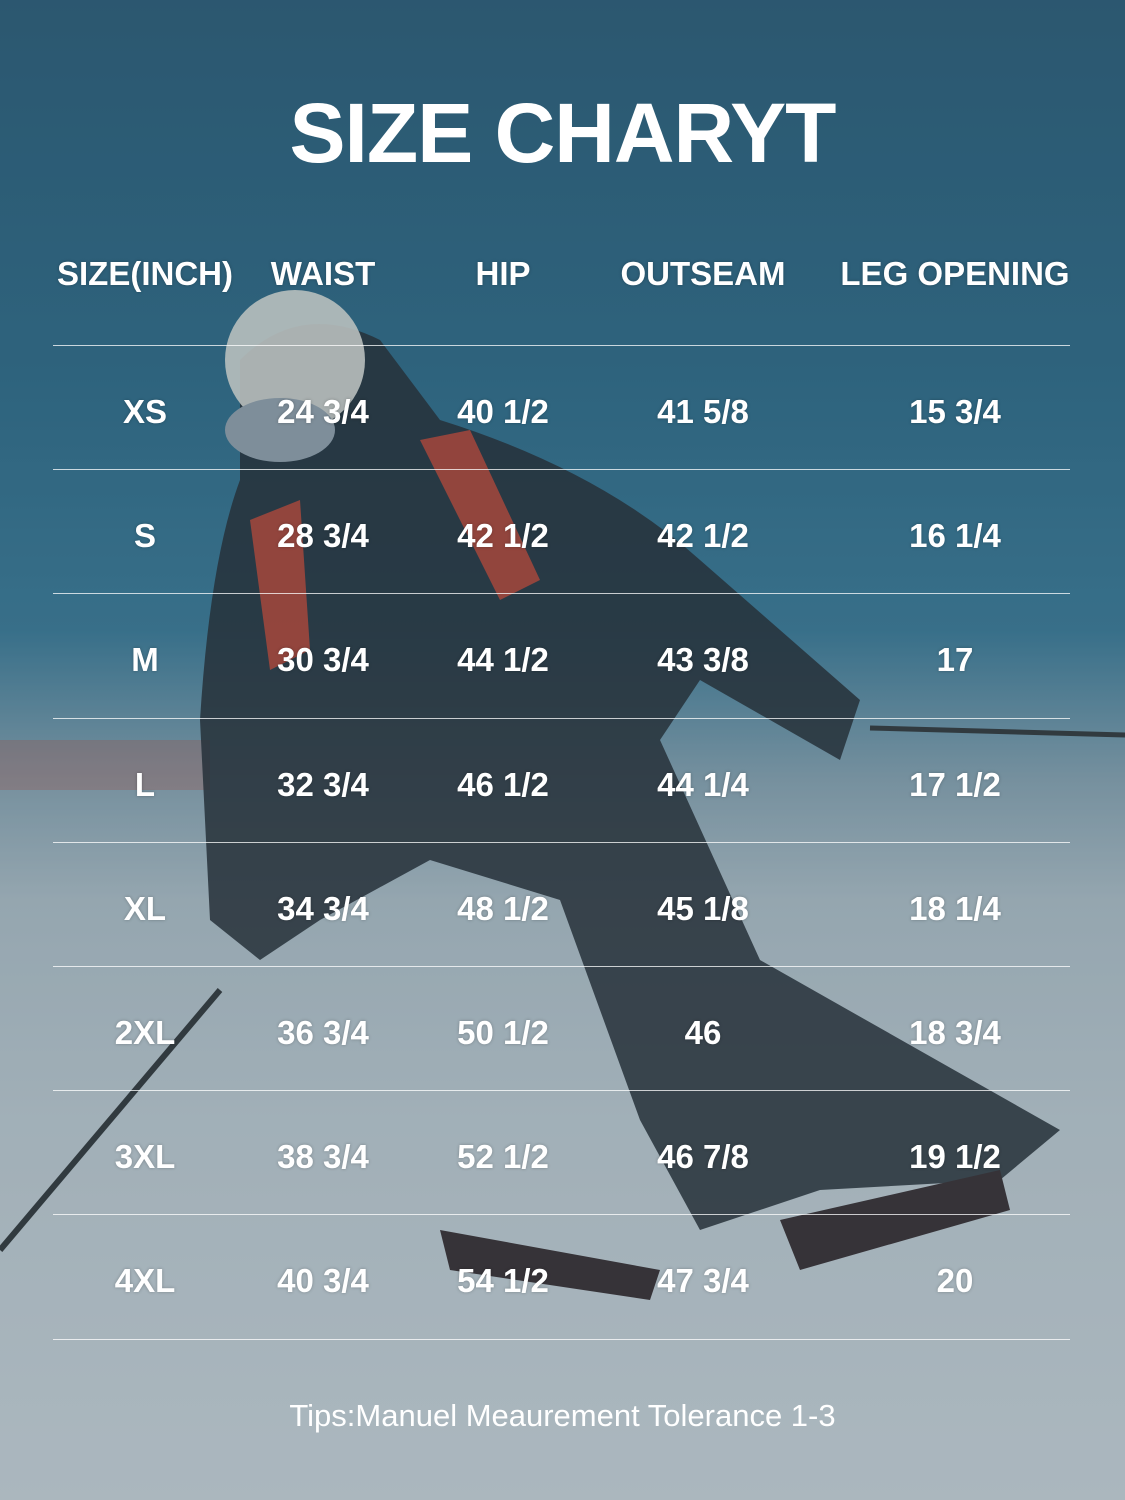 This screenshot has height=1500, width=1125. Describe the element at coordinates (955, 1281) in the screenshot. I see `cell-leg-opening: 20` at that location.